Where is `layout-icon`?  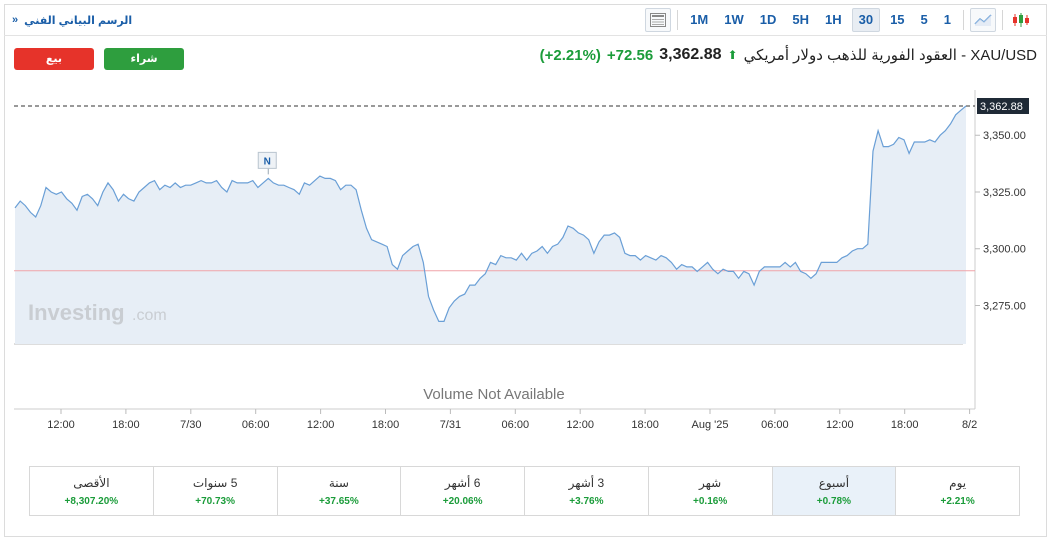
layout-icon is located at coordinates (658, 20).